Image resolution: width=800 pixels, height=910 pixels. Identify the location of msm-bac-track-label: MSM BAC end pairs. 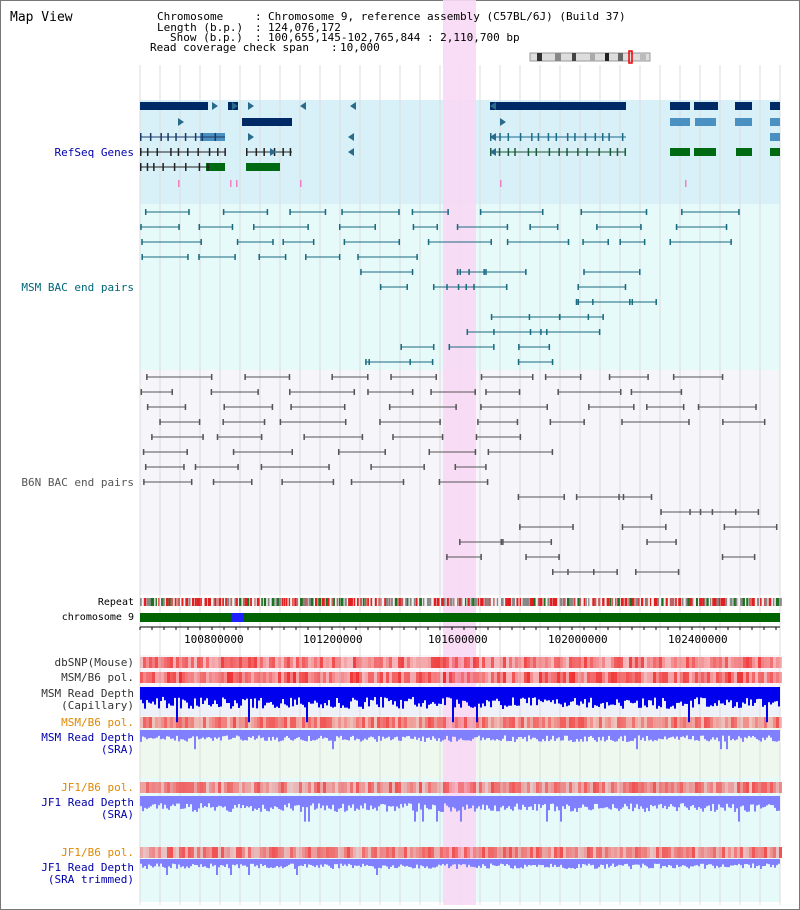
(77, 287).